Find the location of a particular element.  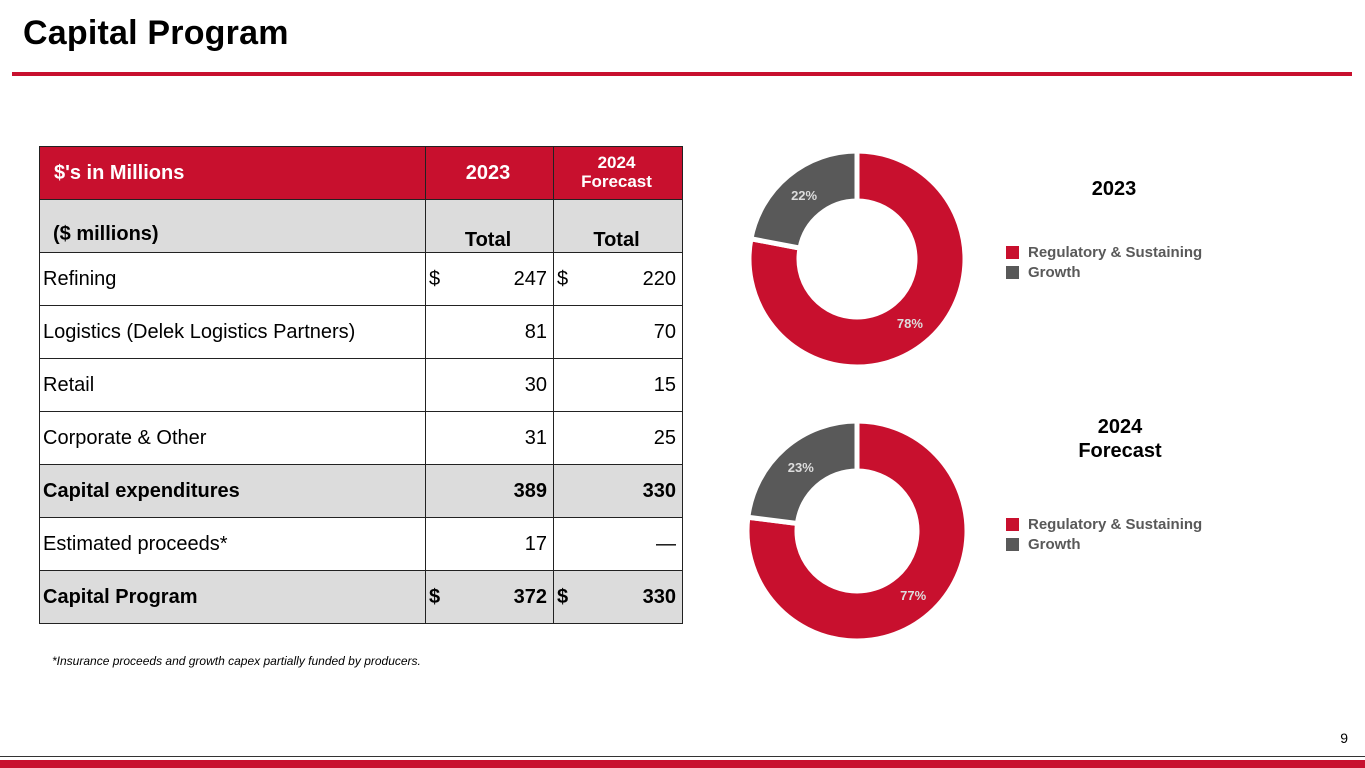

table-row-capex: Capital expenditures 389 330 is located at coordinates (361, 491).